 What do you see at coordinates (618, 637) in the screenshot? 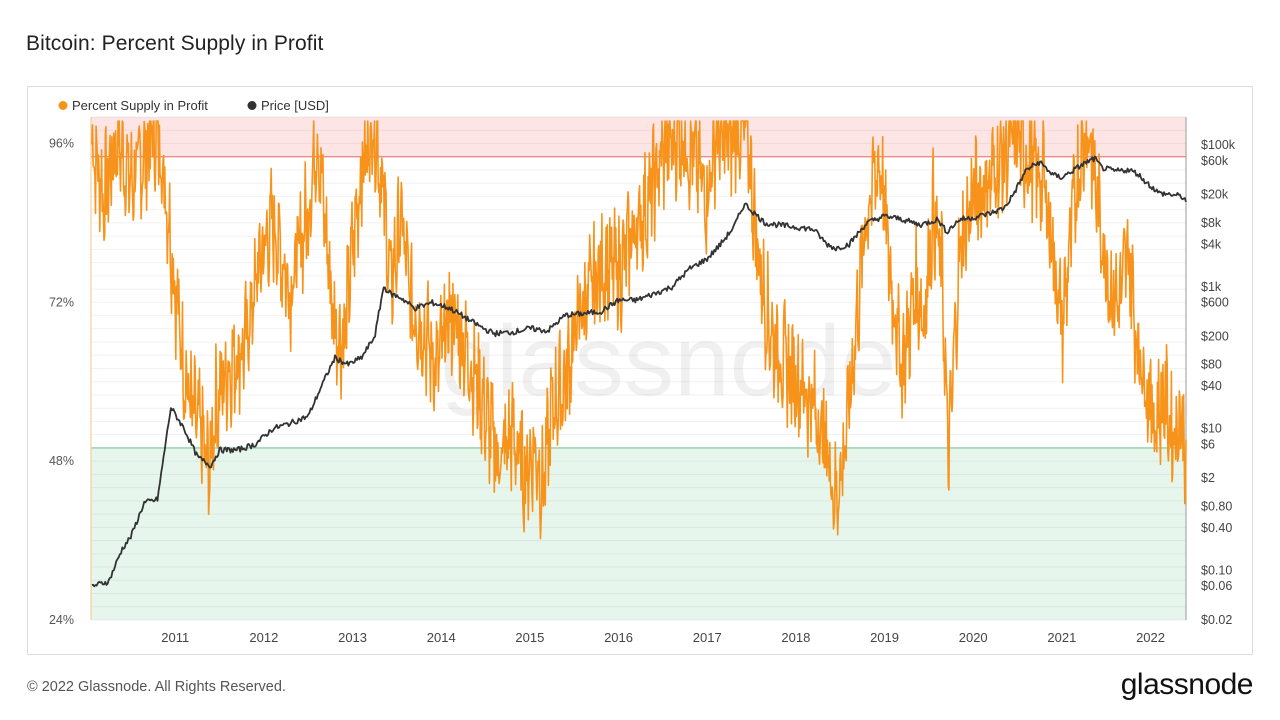
I see `x-tick-label: 2016` at bounding box center [618, 637].